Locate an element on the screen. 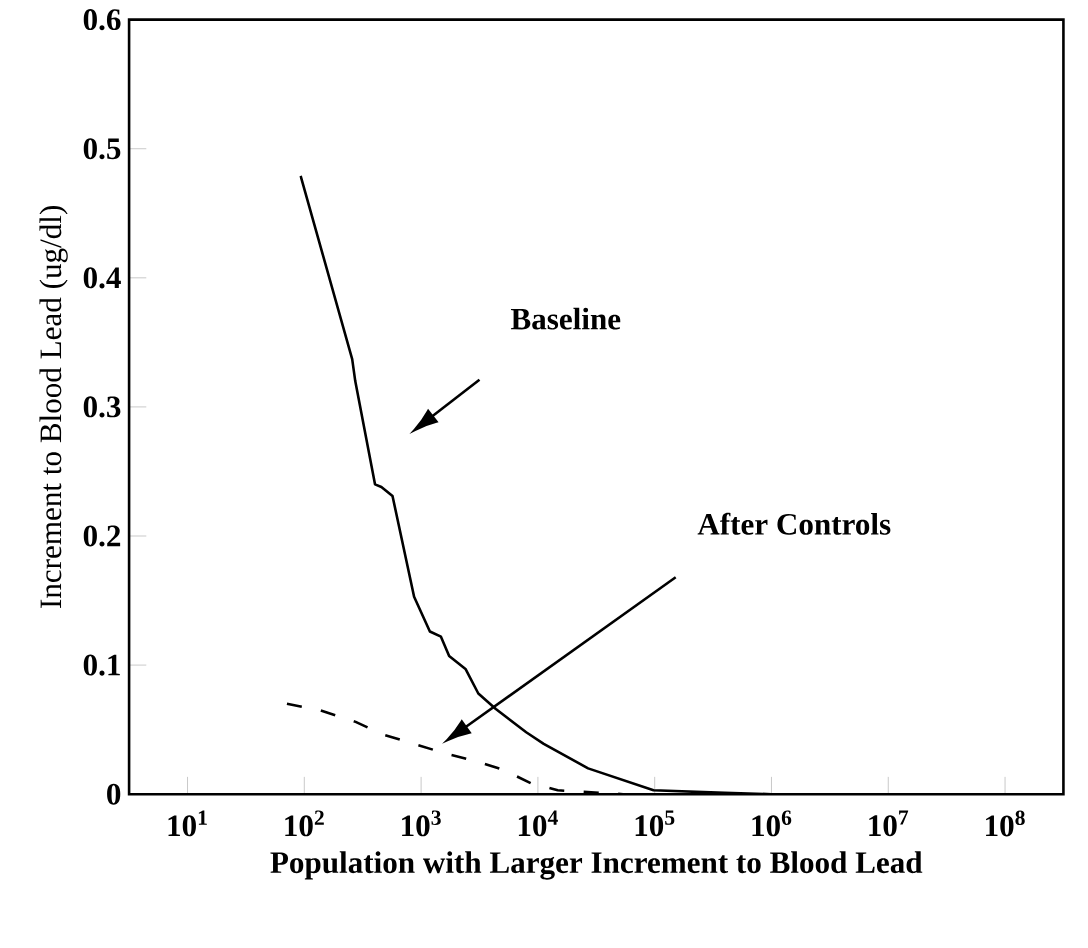 The image size is (1088, 948). y-axis-title: Increment to Blood Lead (ug/dl) is located at coordinates (53, 407).